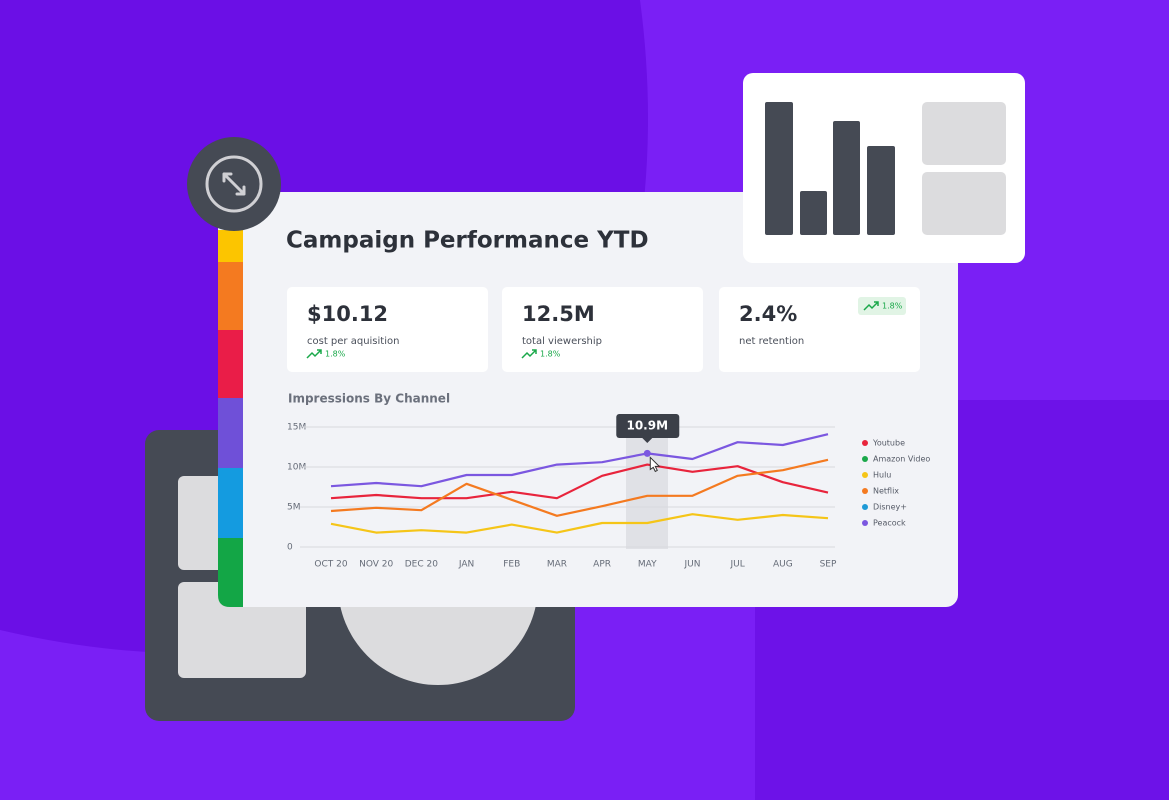 The image size is (1169, 800). Describe the element at coordinates (602, 565) in the screenshot. I see `x-tick-label: APR` at that location.